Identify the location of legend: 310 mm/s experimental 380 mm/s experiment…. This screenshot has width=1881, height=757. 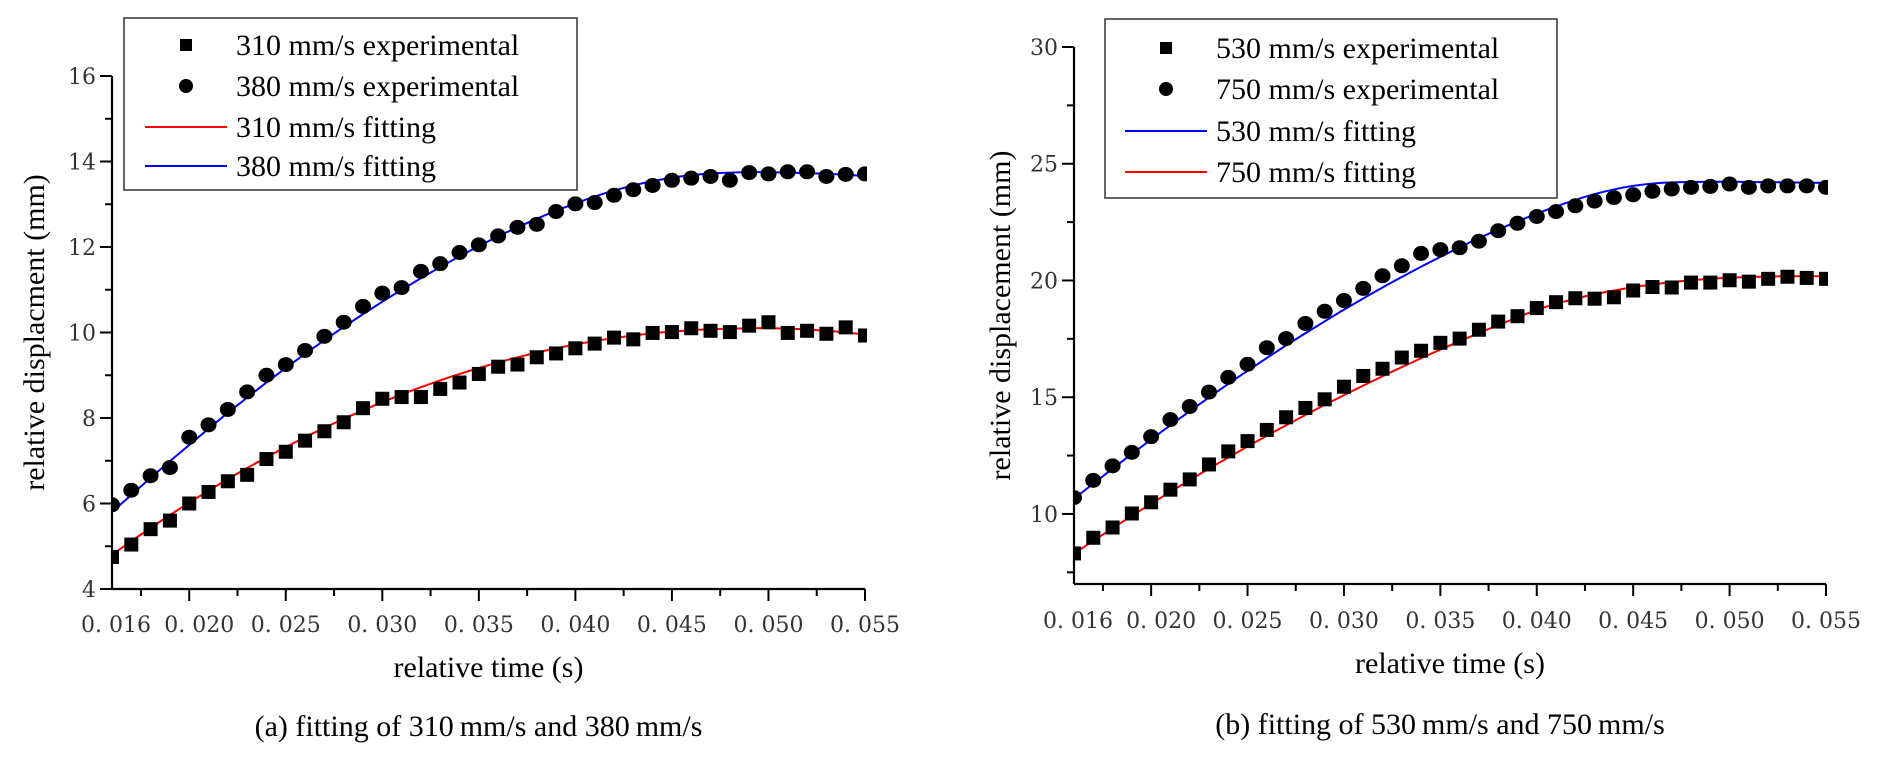
(350, 104).